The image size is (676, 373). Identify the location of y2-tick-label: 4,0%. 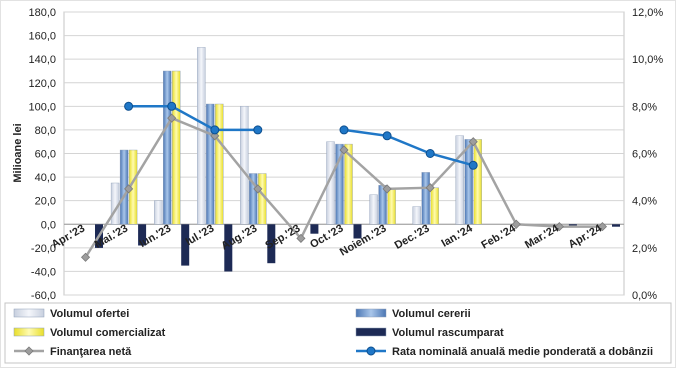
(644, 202).